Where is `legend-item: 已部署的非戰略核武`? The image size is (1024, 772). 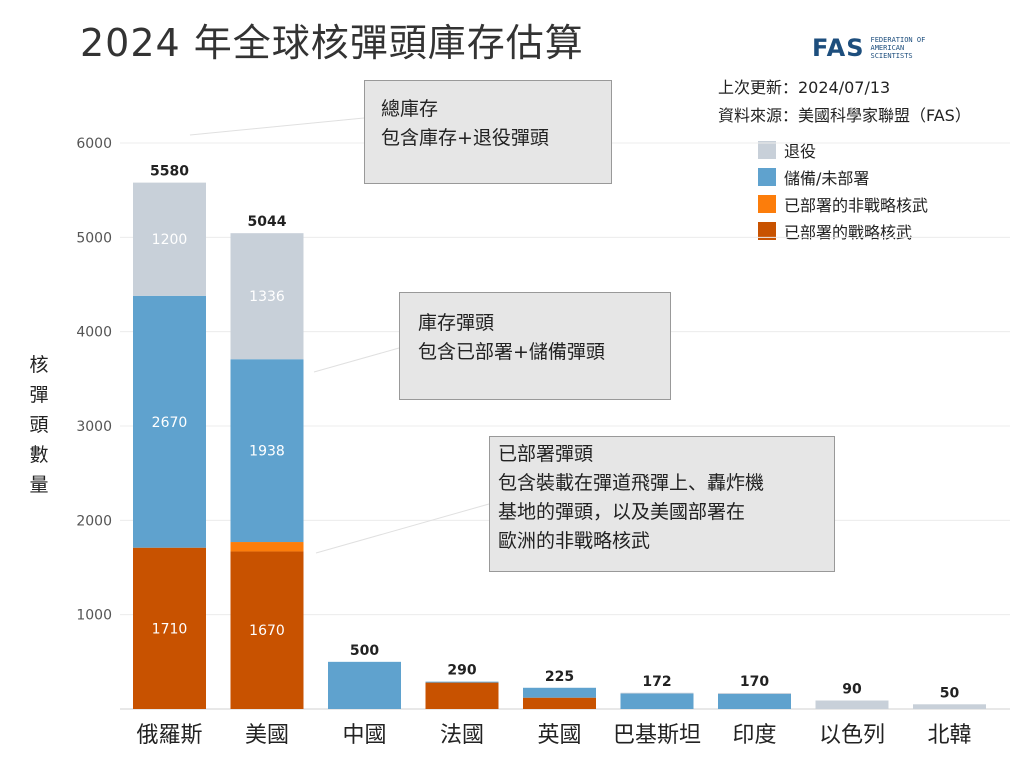
legend-item: 已部署的非戰略核武 is located at coordinates (843, 203).